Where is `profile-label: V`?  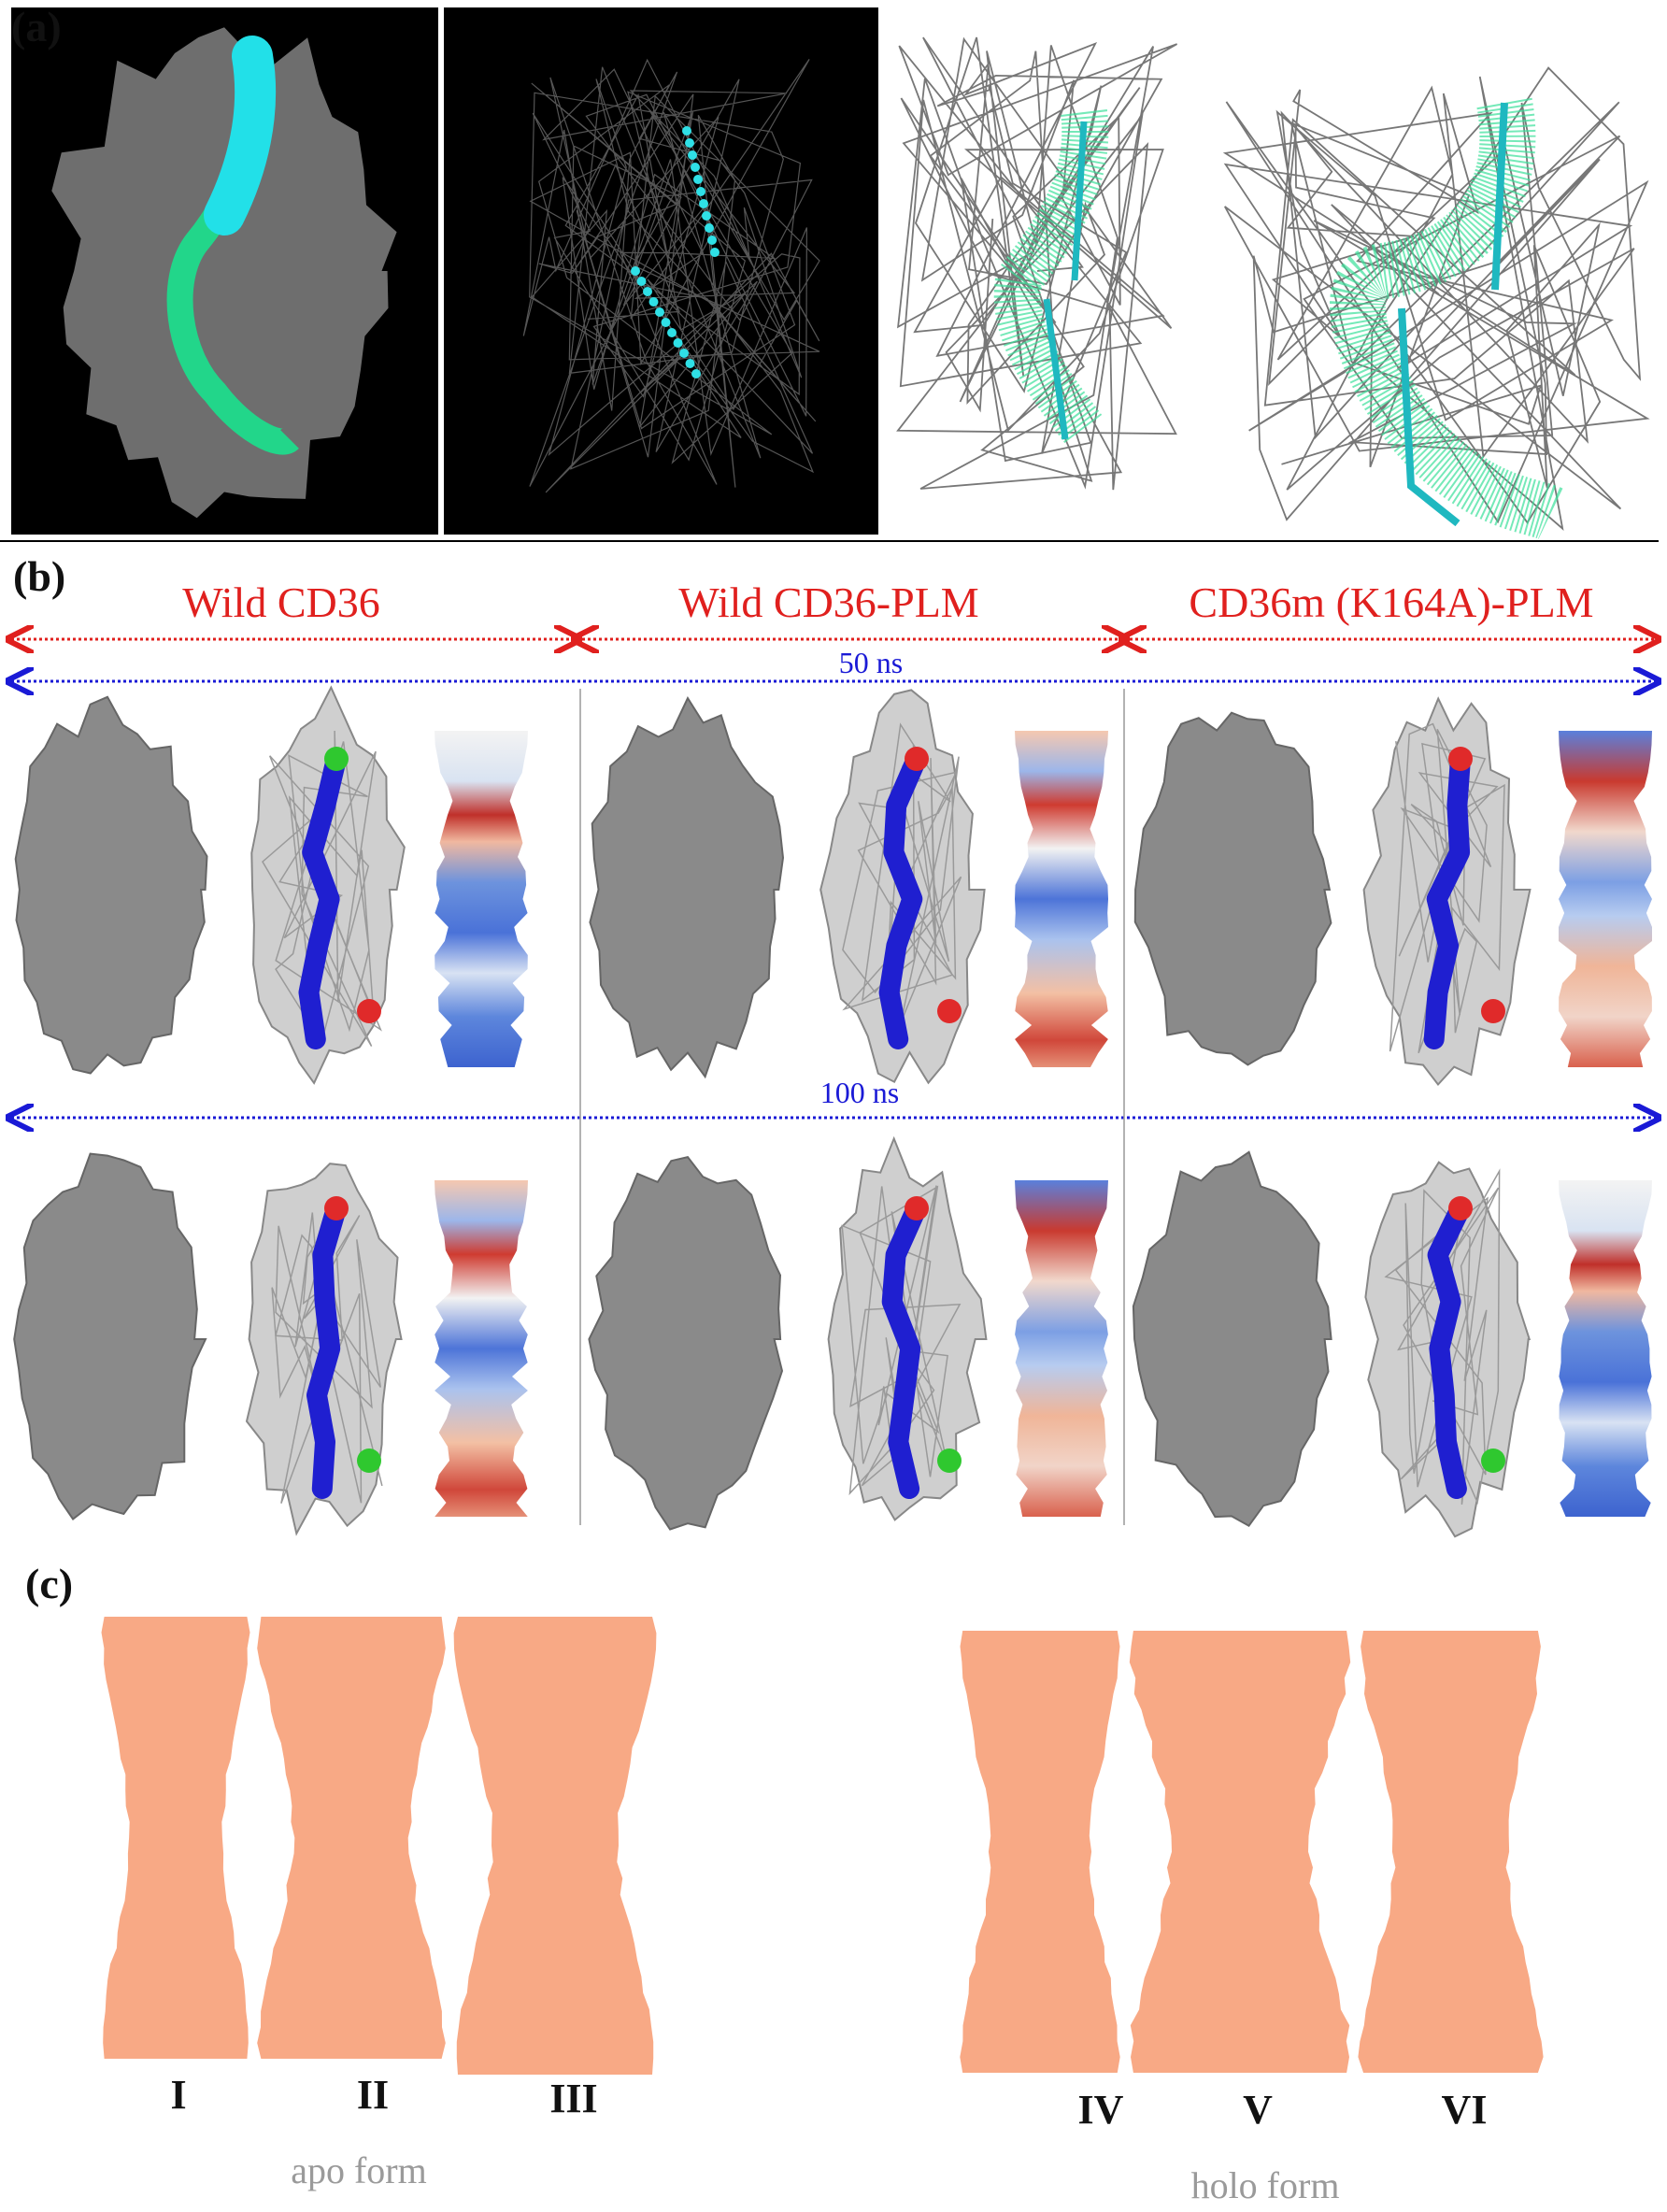
profile-label: V is located at coordinates (1258, 2110).